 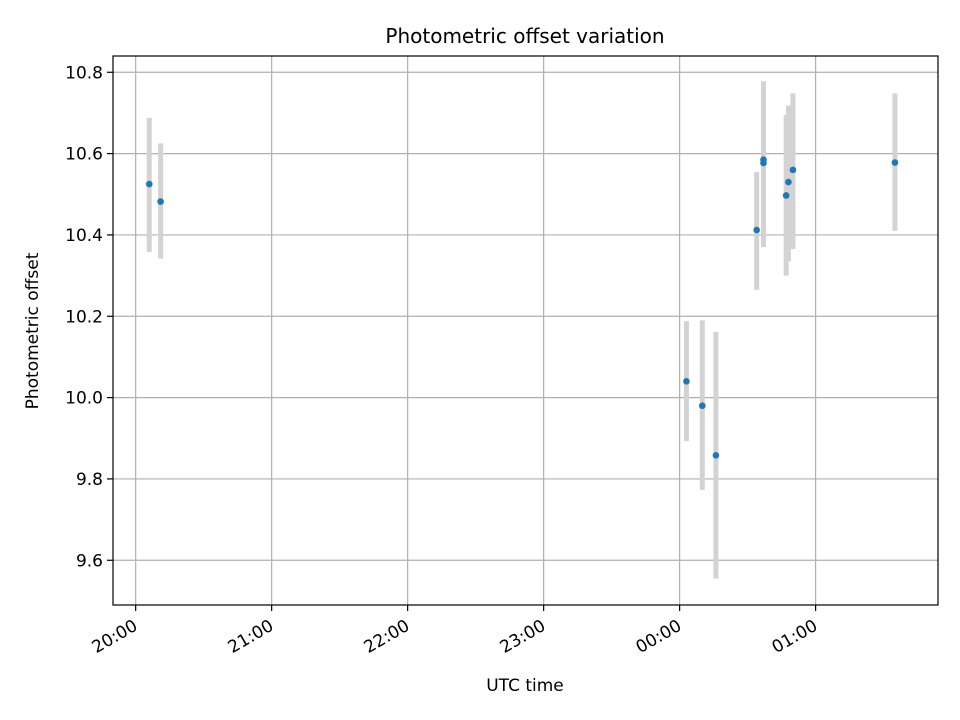 I want to click on y-axis-ticks: 9.6 9.8 10.0 10.2 10.4 10.6 10.8, so click(x=89, y=317).